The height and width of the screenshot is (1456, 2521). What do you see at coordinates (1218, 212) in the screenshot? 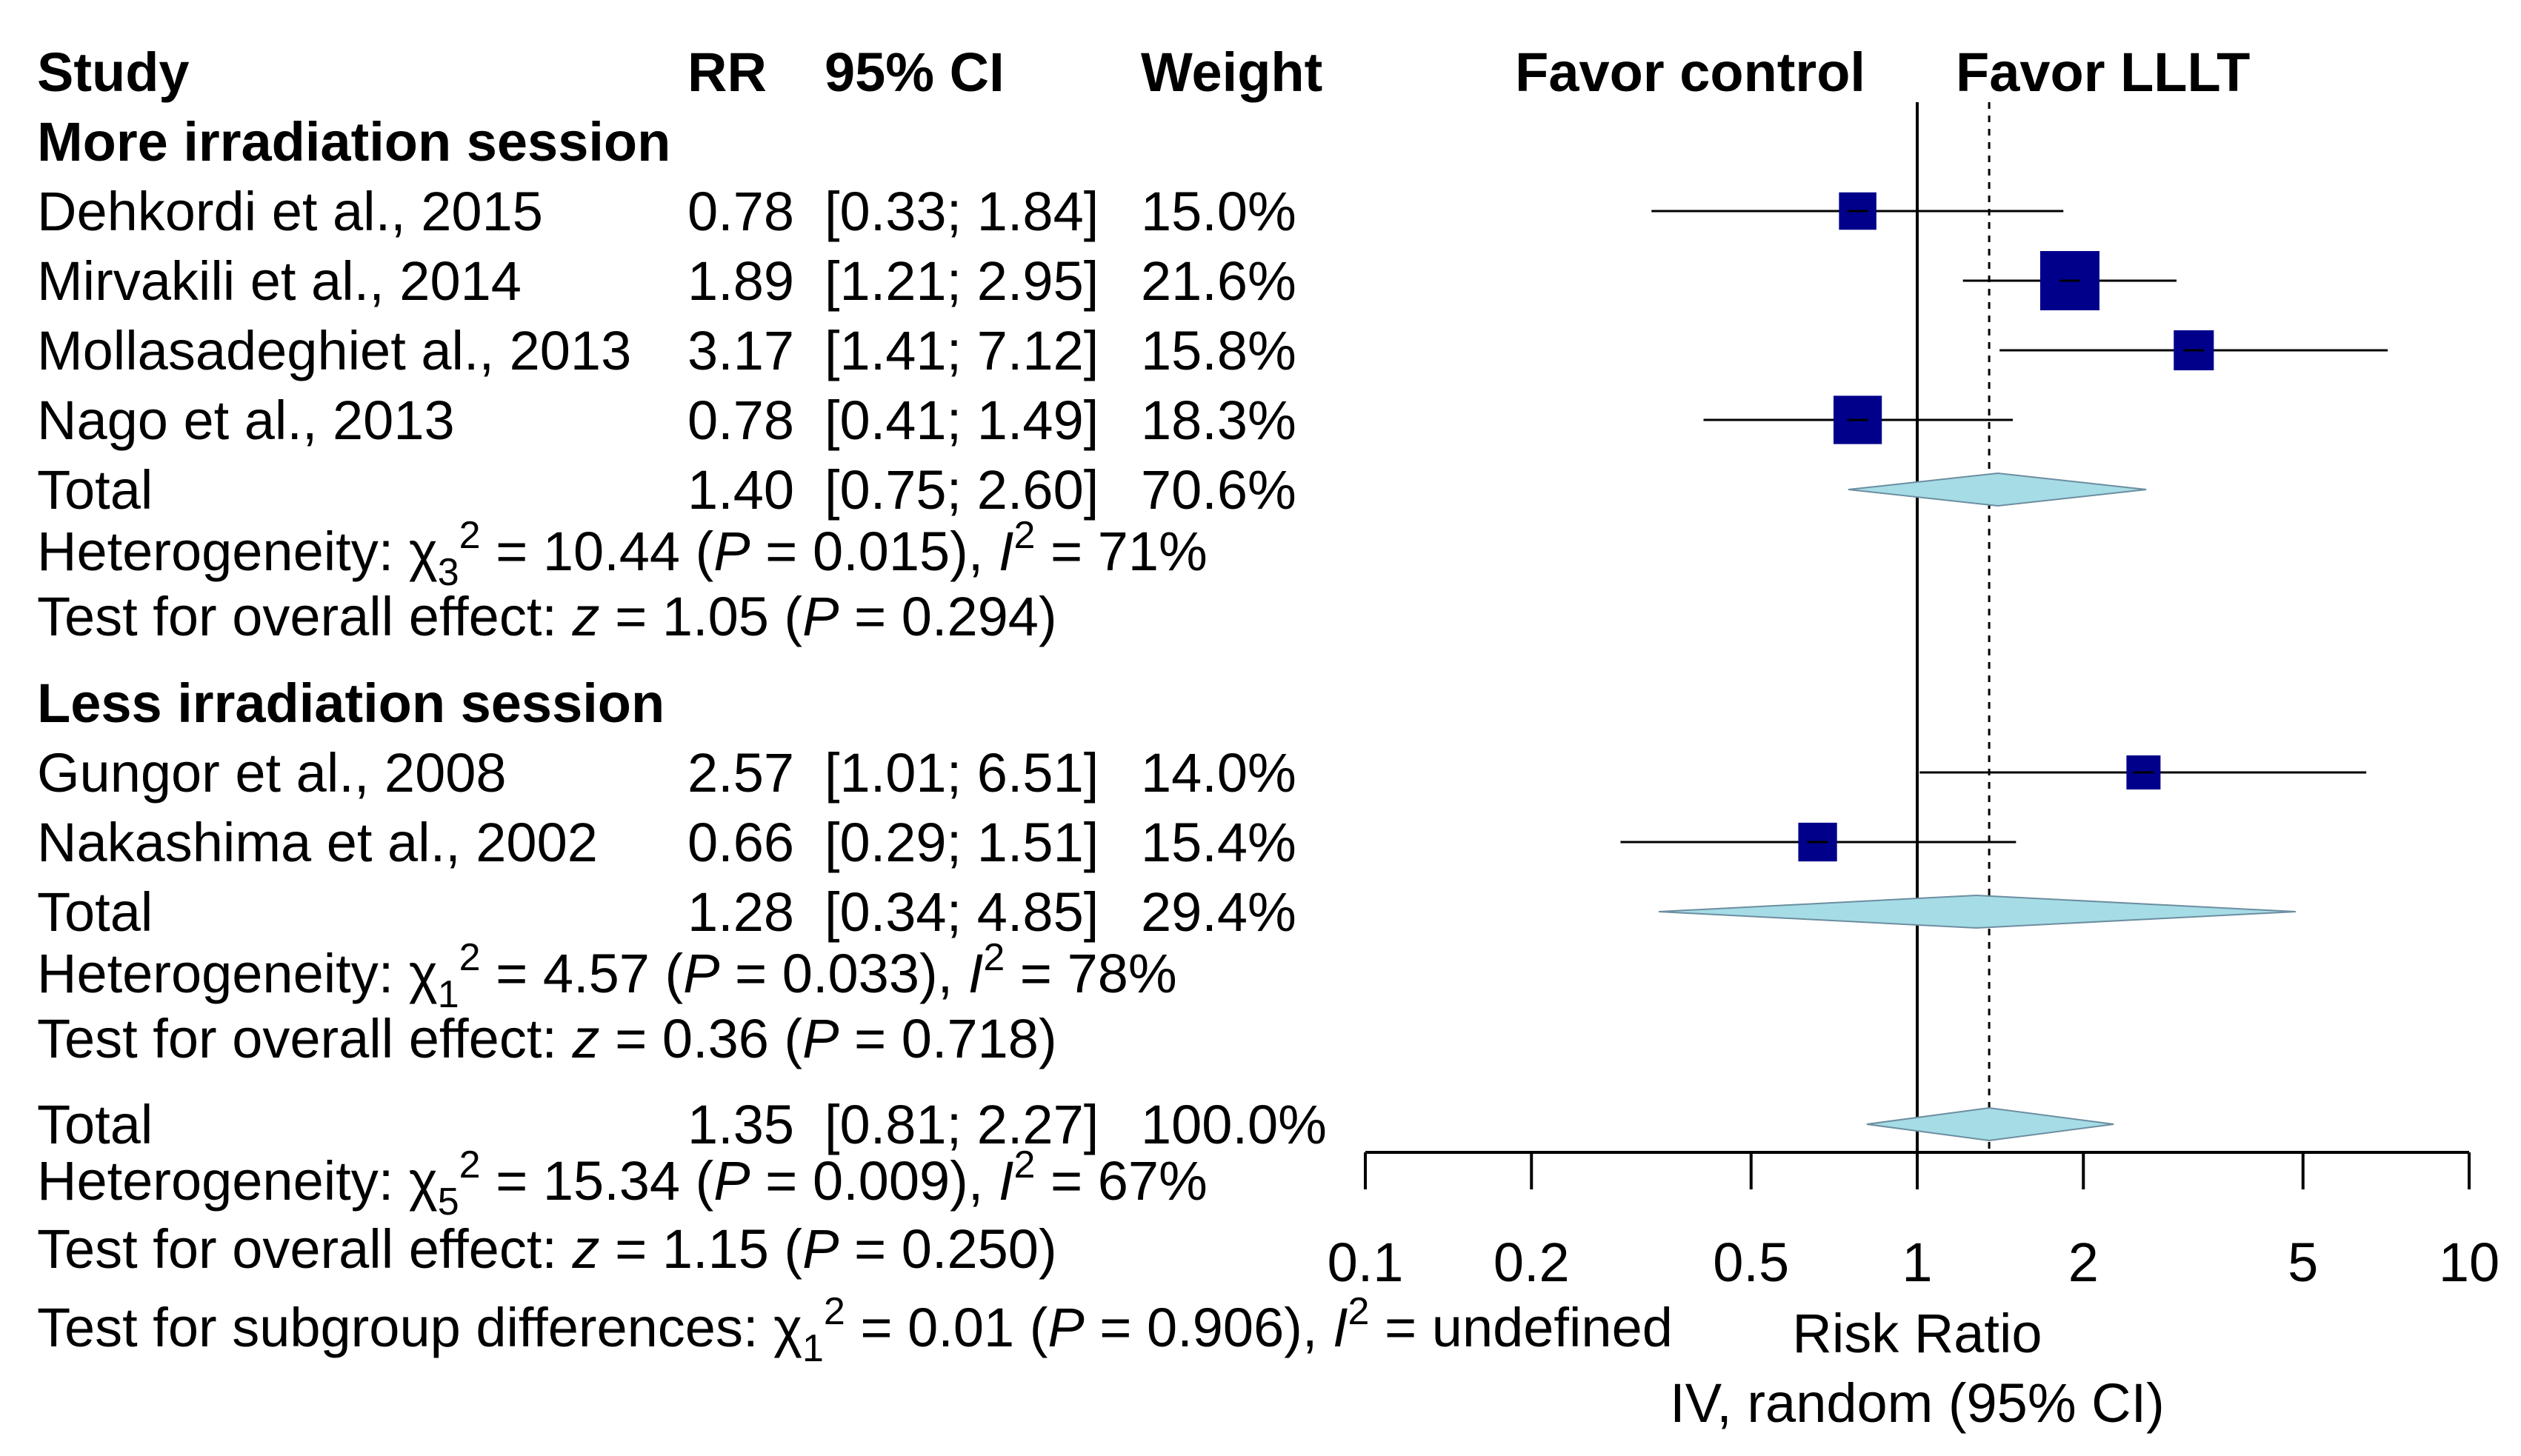
I see `study-1-weight: 15.0%` at bounding box center [1218, 212].